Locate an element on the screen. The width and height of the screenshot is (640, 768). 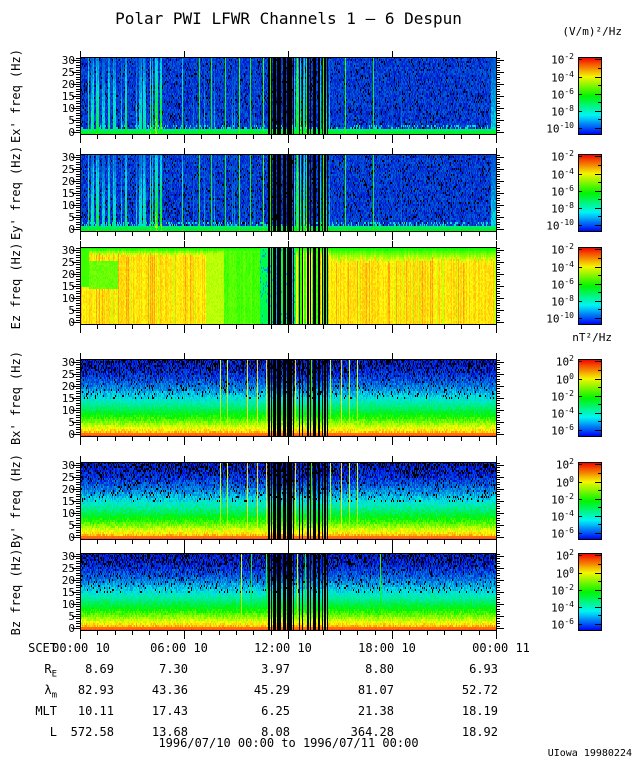
ephemeris-value: 572.58 is located at coordinates (92, 732).